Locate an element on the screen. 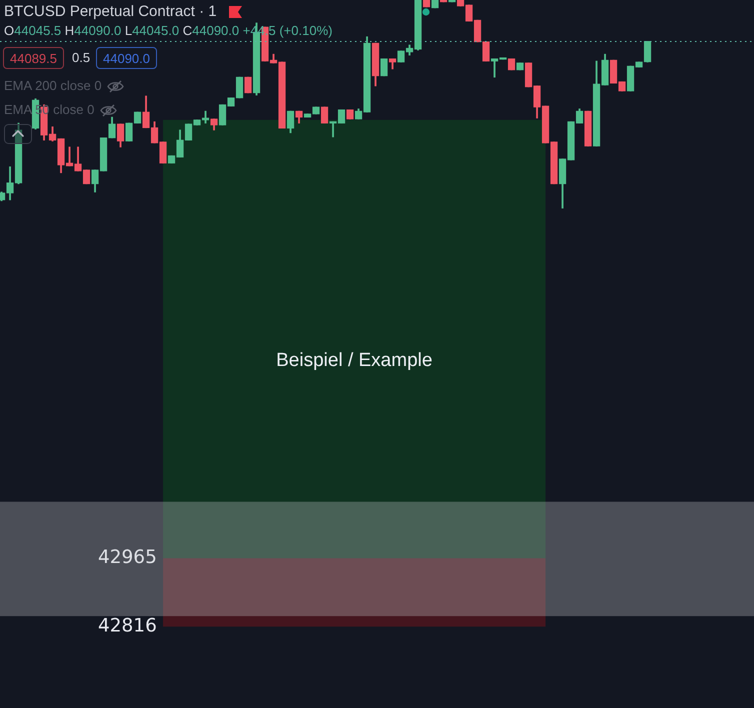 Image resolution: width=754 pixels, height=708 pixels. price-button: 44089.5 is located at coordinates (33, 58).